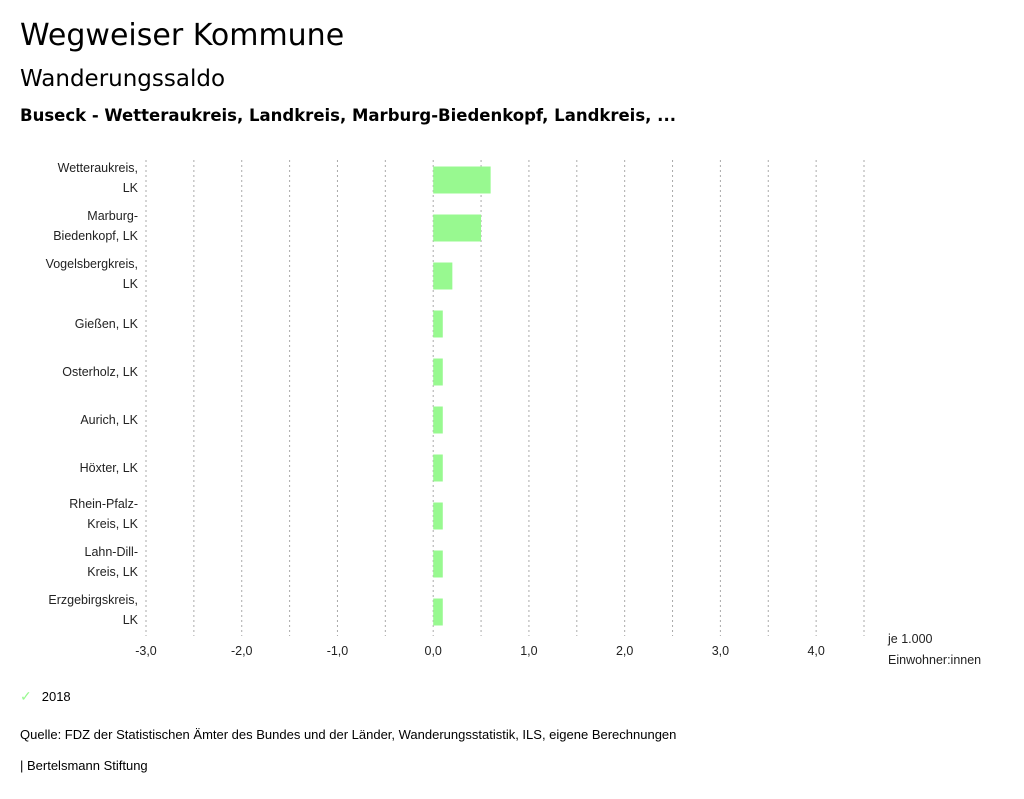  I want to click on x-tick-label: 1,0, so click(528, 651).